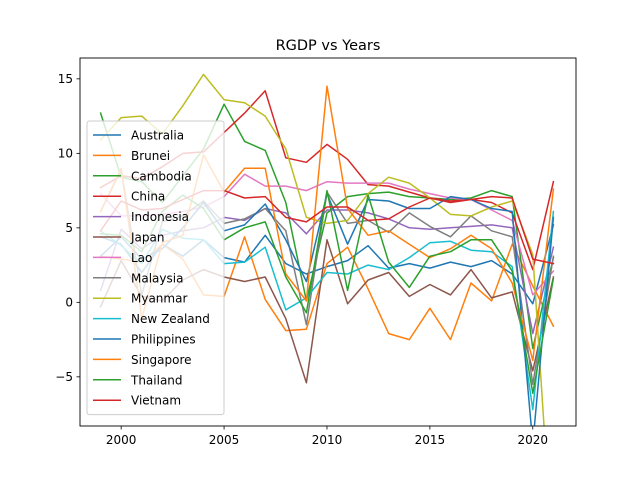  Describe the element at coordinates (150, 156) in the screenshot. I see `legend-label: Brunei` at that location.